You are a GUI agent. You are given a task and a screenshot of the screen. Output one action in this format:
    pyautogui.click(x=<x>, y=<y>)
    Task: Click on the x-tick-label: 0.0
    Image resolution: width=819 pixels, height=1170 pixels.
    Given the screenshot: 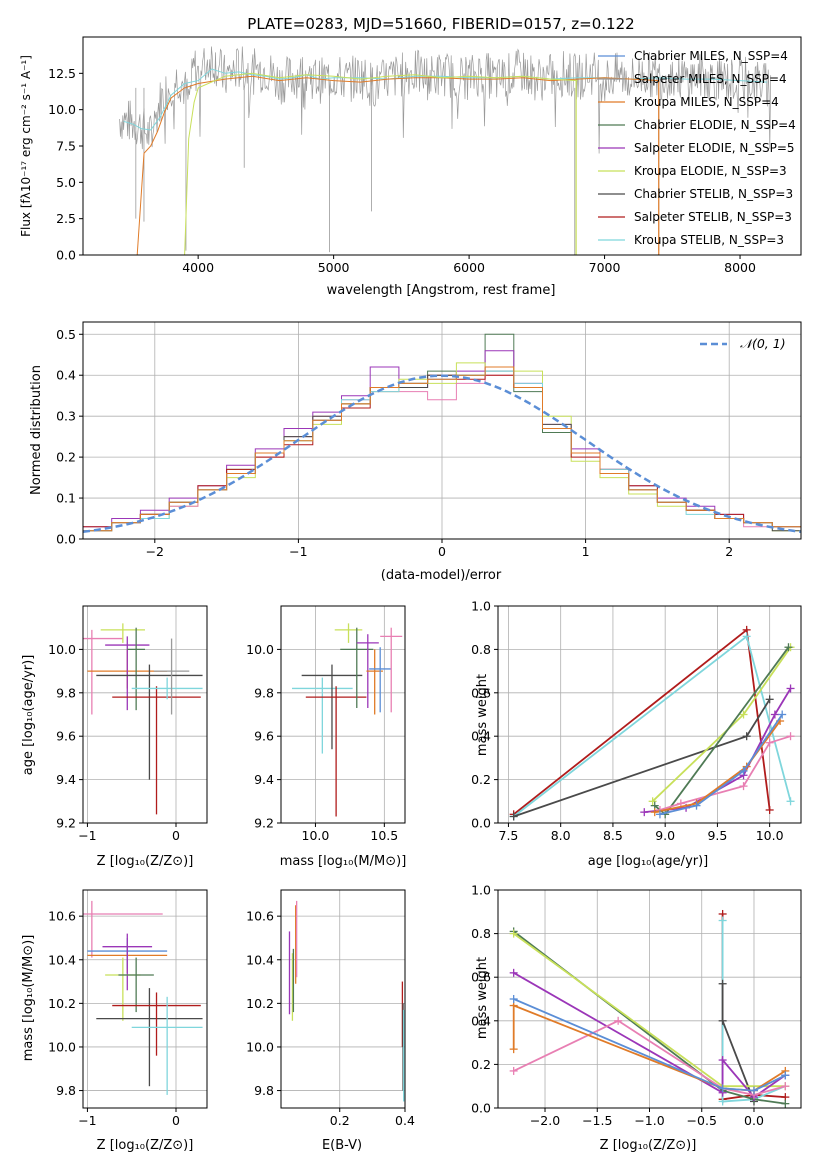 What is the action you would take?
    pyautogui.click(x=754, y=1120)
    